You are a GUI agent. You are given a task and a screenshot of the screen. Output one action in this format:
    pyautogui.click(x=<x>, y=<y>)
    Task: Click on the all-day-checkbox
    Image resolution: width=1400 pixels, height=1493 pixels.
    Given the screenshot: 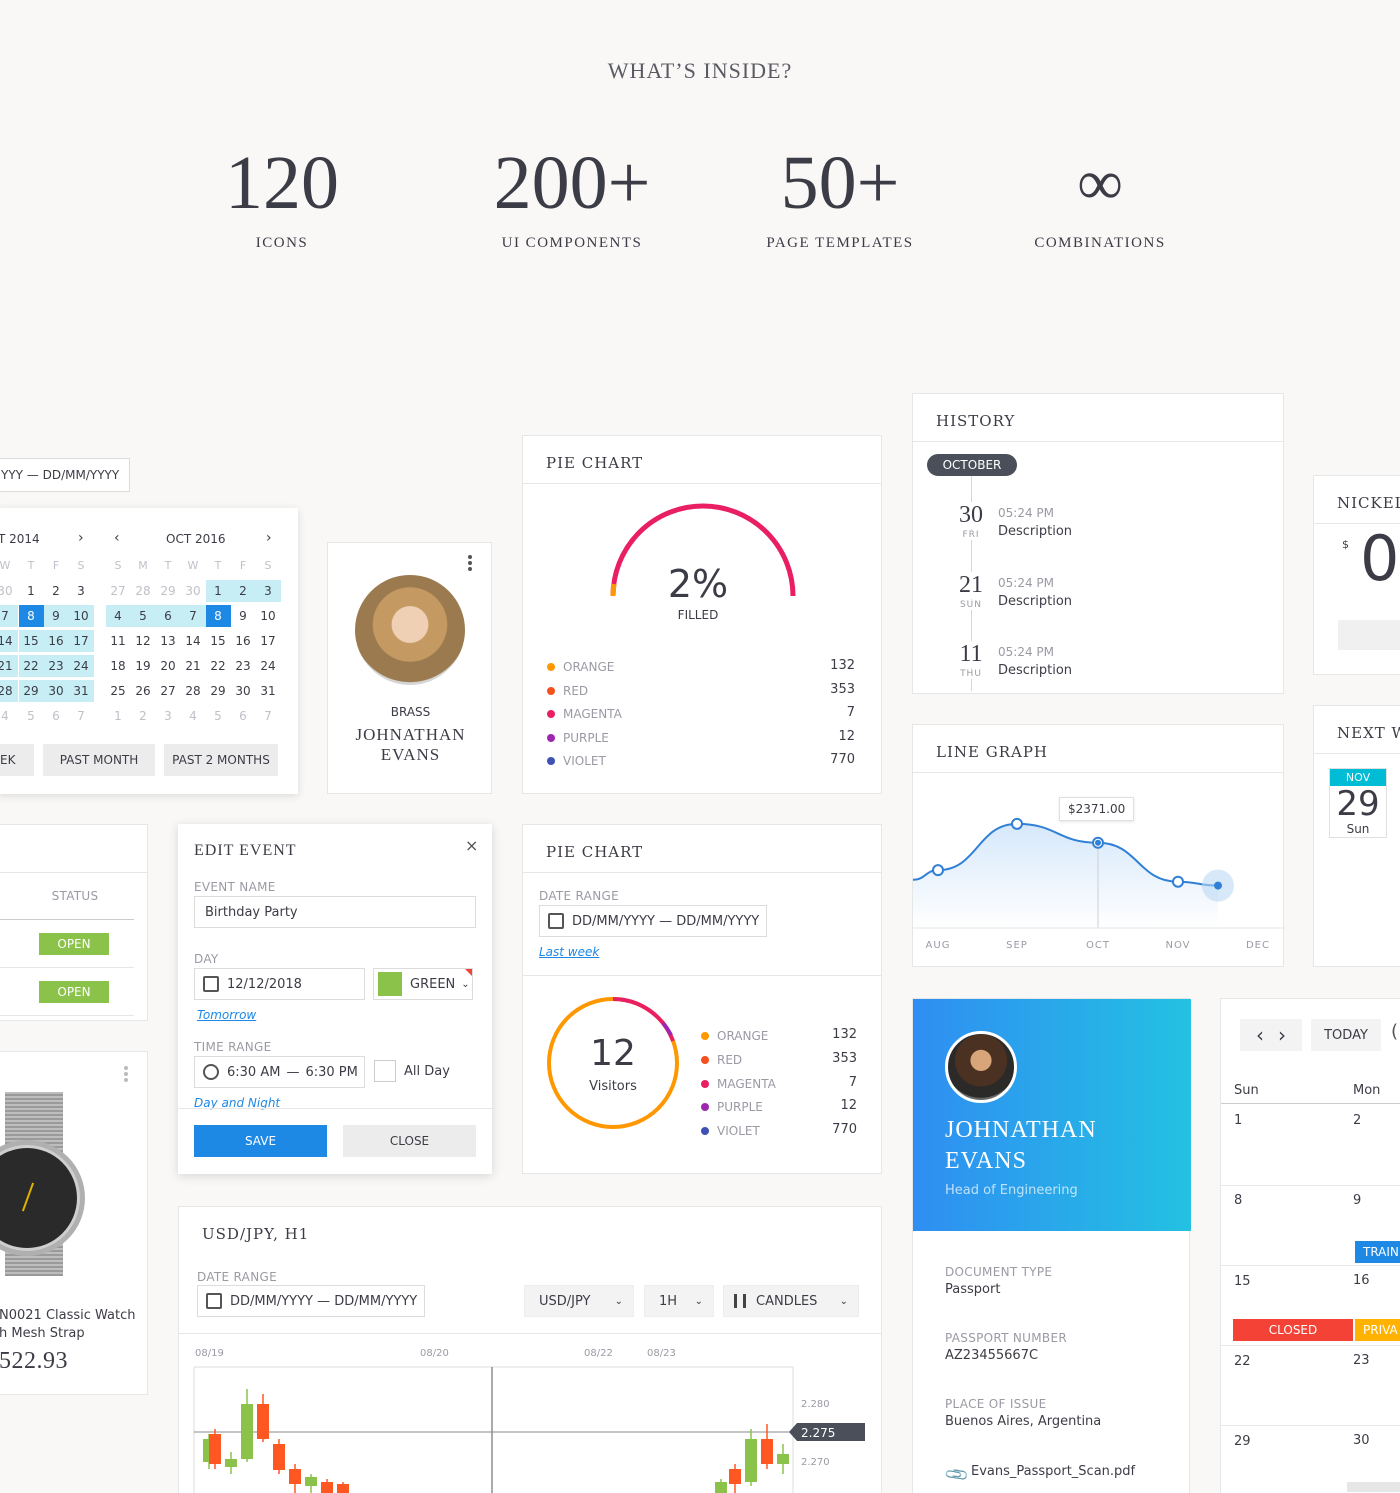 What is the action you would take?
    pyautogui.click(x=385, y=1071)
    